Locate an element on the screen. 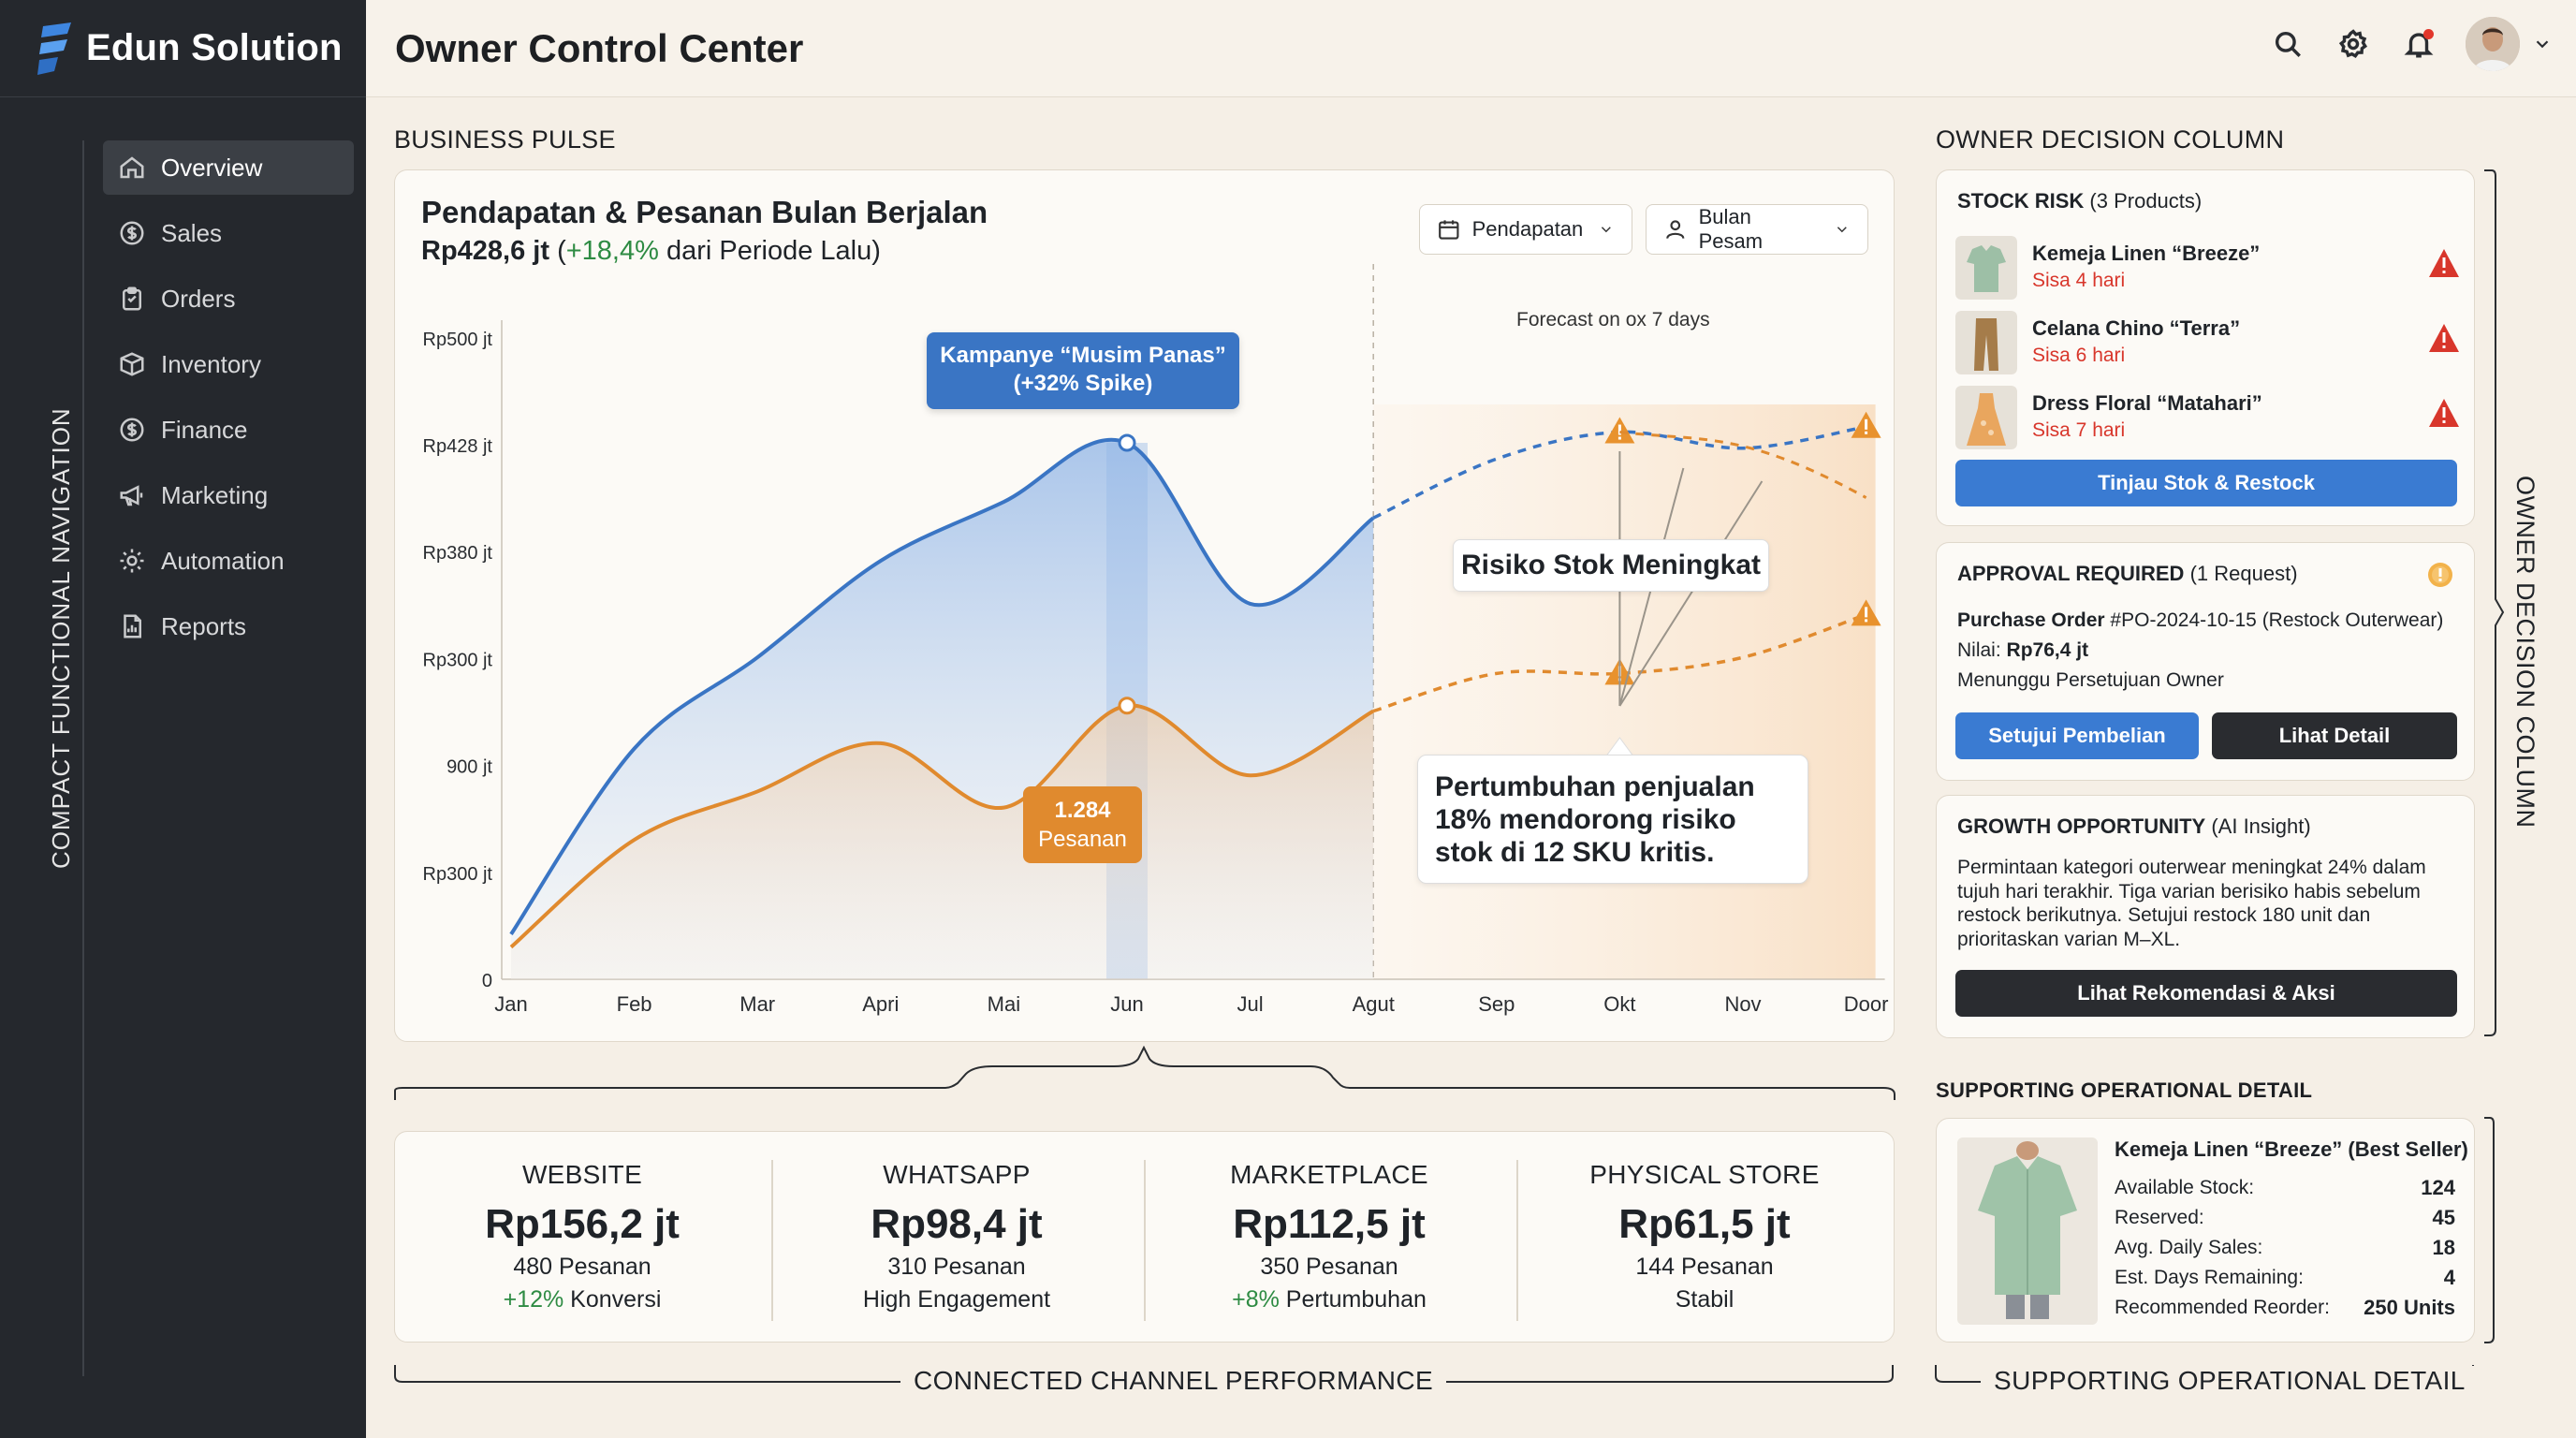  orders-forecast-line is located at coordinates (1619, 662).